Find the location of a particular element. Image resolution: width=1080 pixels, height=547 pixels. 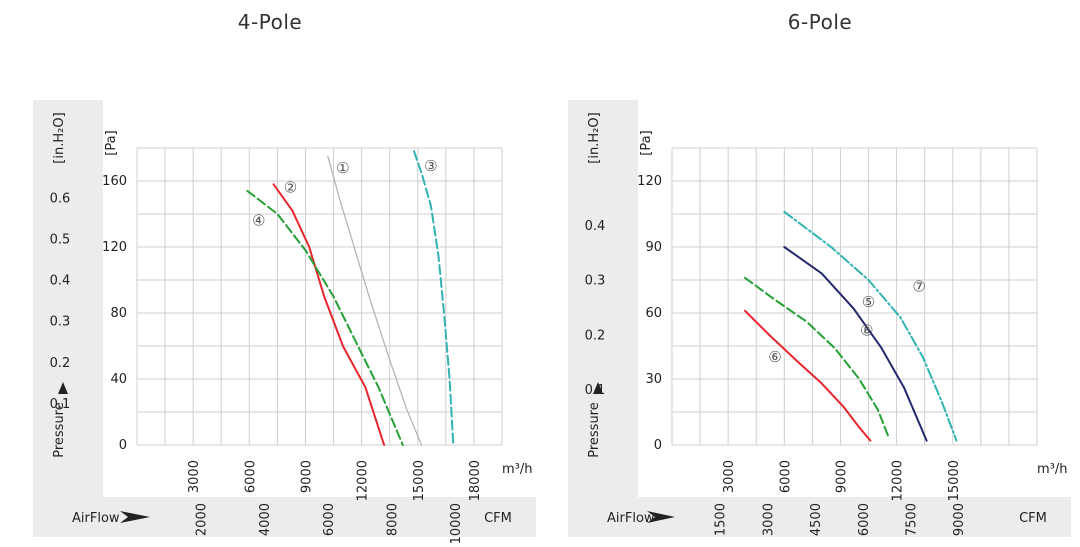

x2-tick-label: 10000 is located at coordinates (456, 523).